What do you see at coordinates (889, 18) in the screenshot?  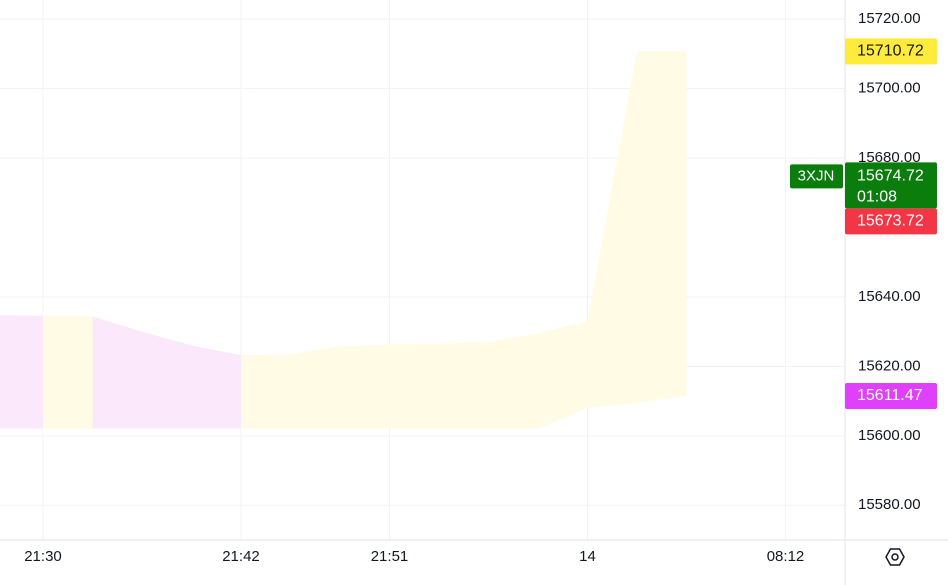 I see `y-tick-label: 15720.00` at bounding box center [889, 18].